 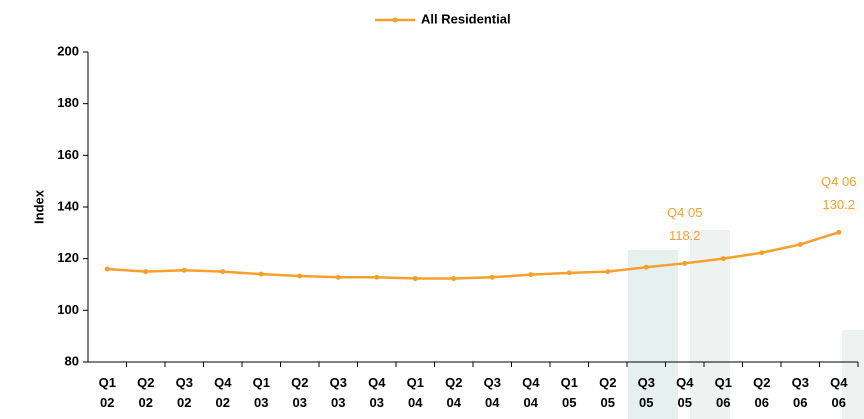 I want to click on x-tick-label: Q4 05, so click(x=685, y=392).